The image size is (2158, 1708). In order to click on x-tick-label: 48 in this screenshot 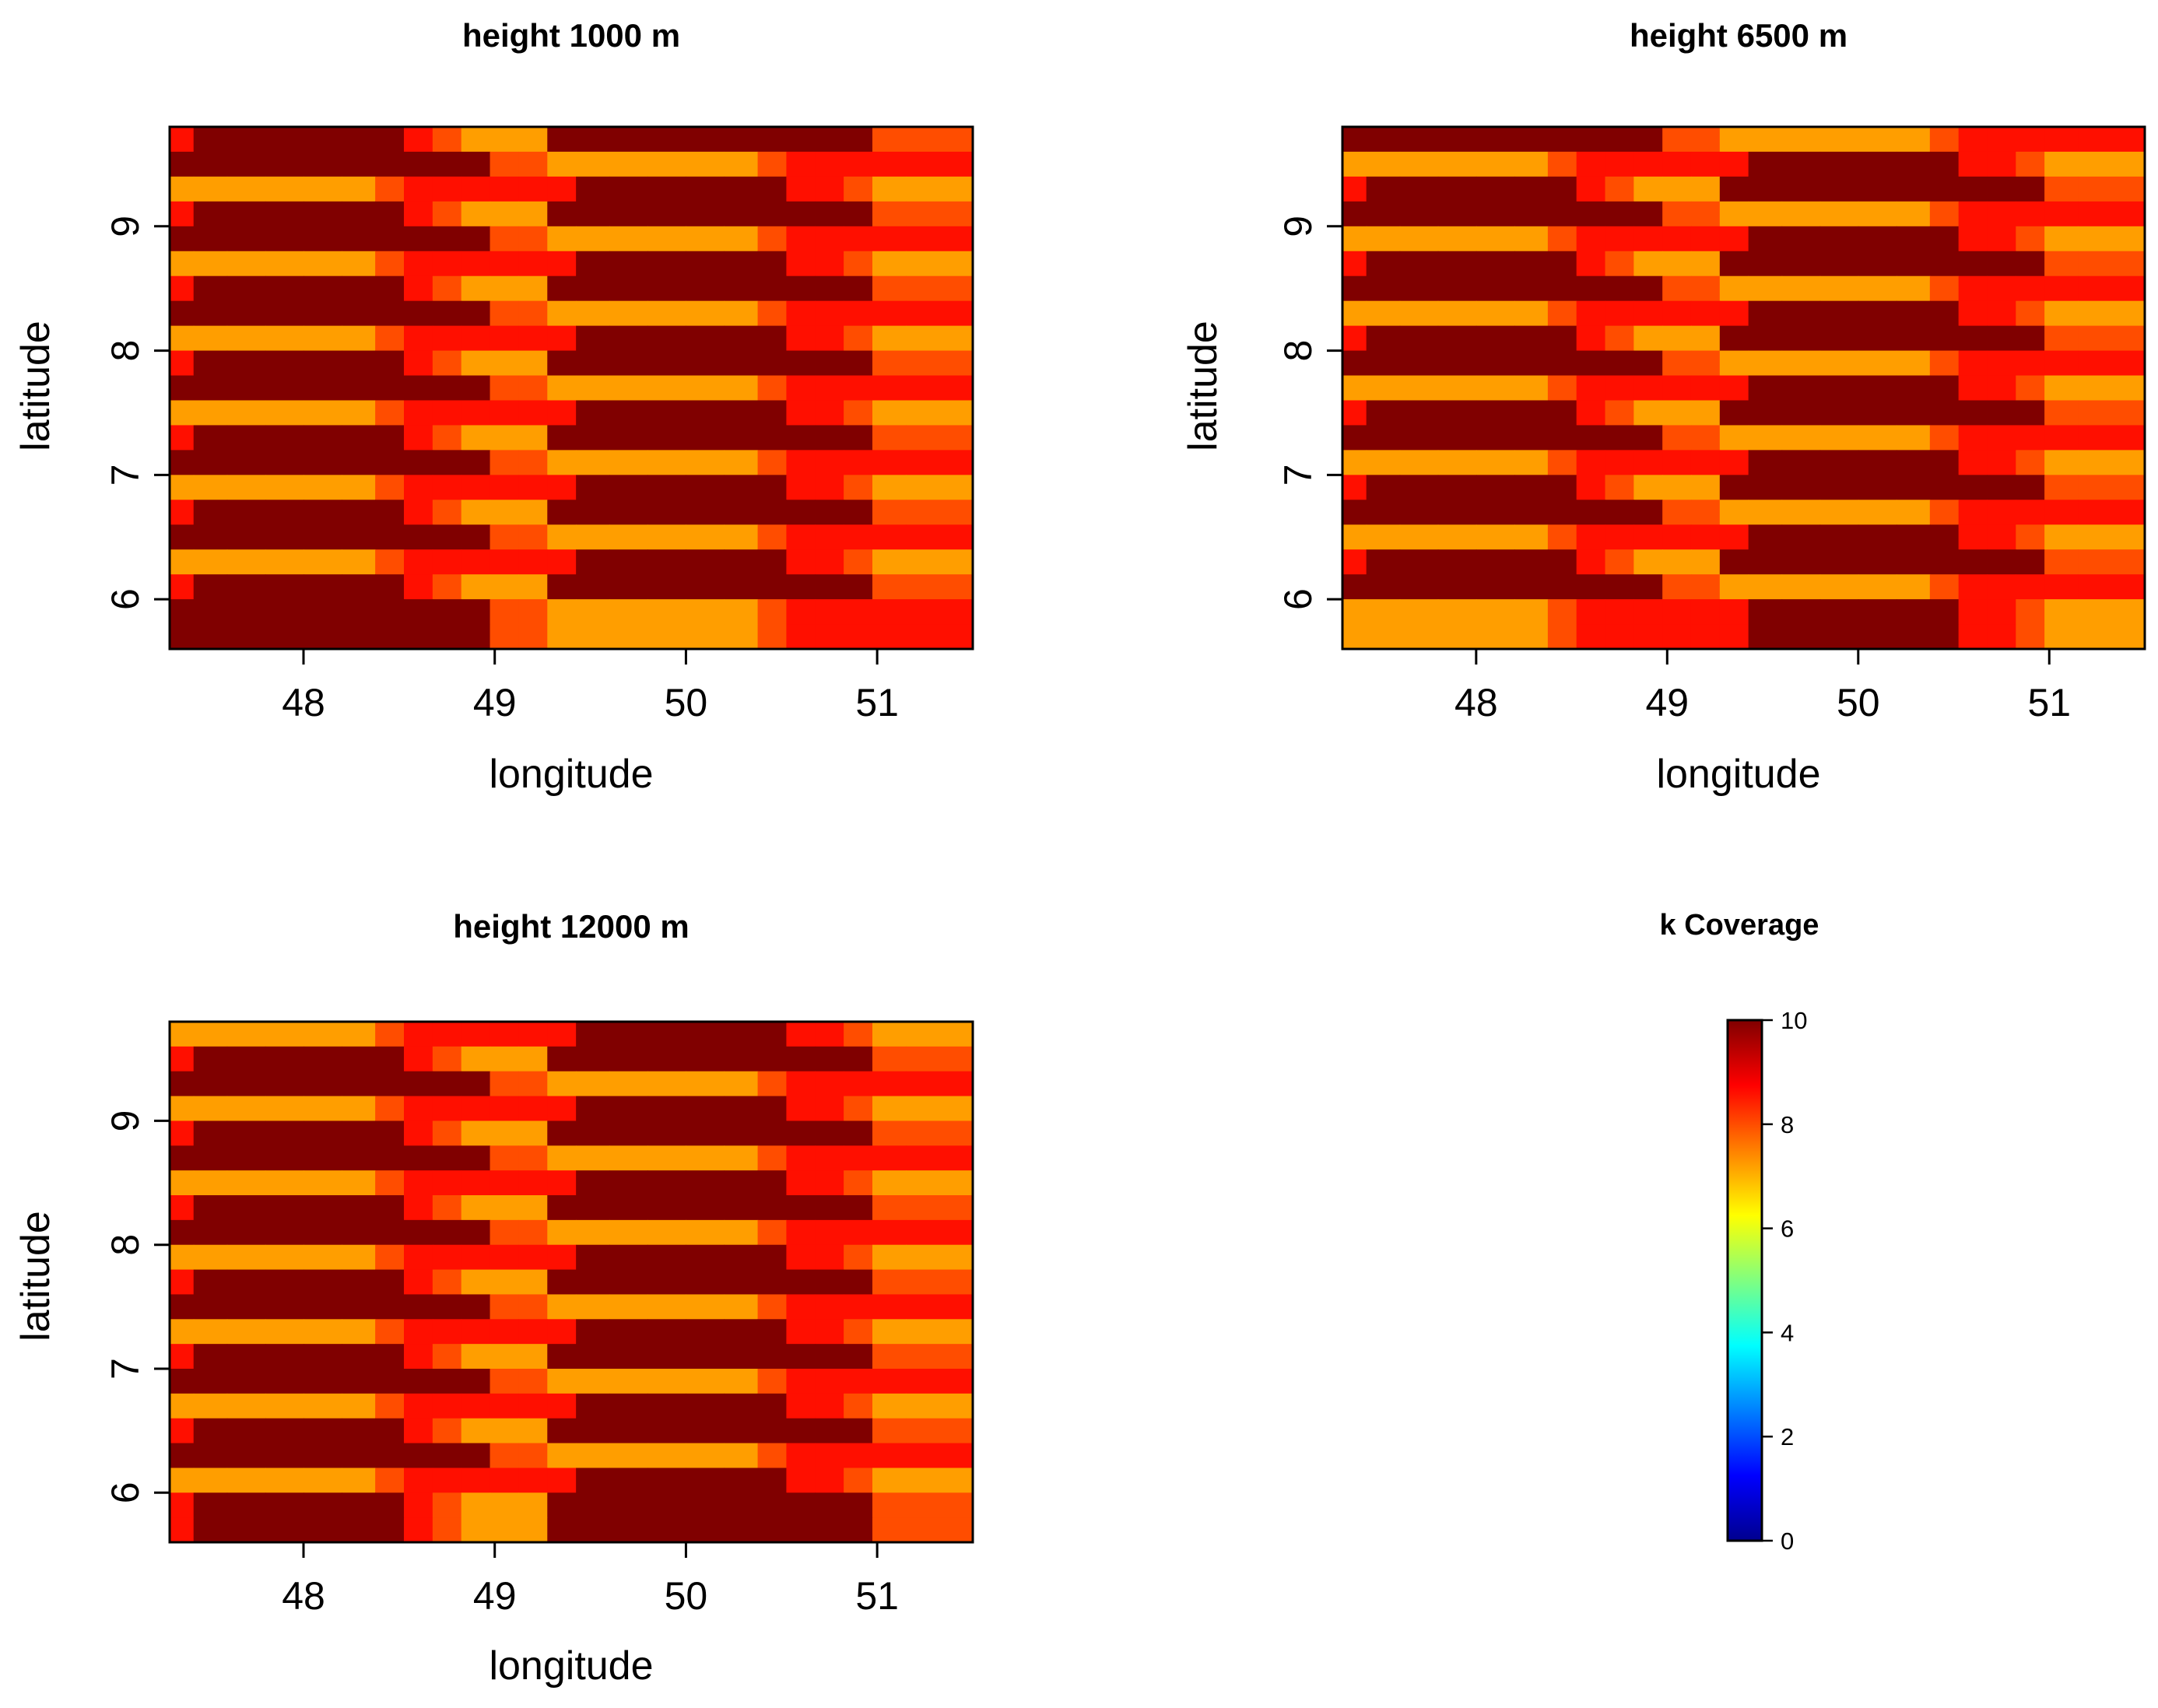, I will do `click(303, 1596)`.